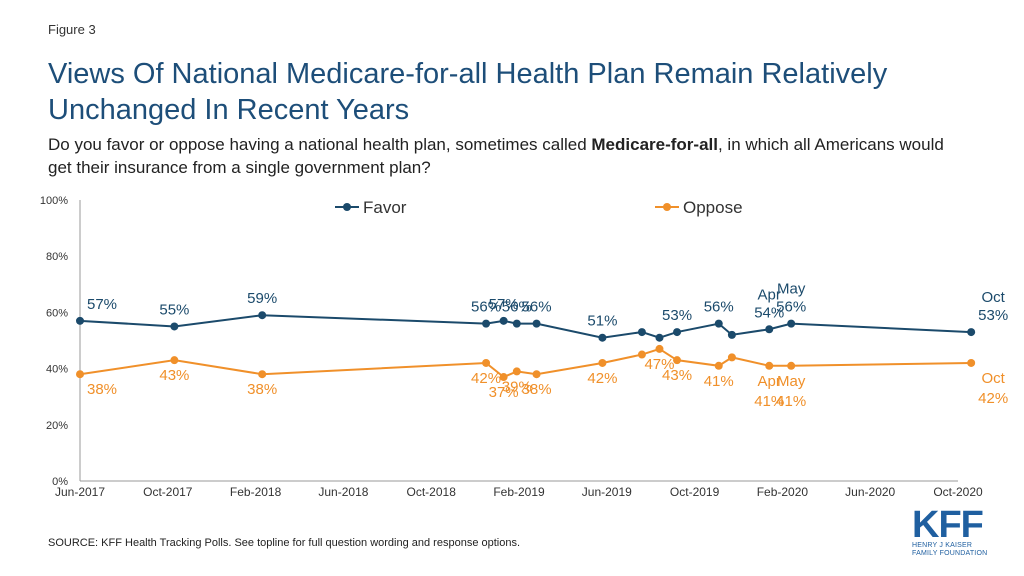 This screenshot has height=576, width=1024. Describe the element at coordinates (432, 492) in the screenshot. I see `x-tick-label: Oct-2018` at that location.